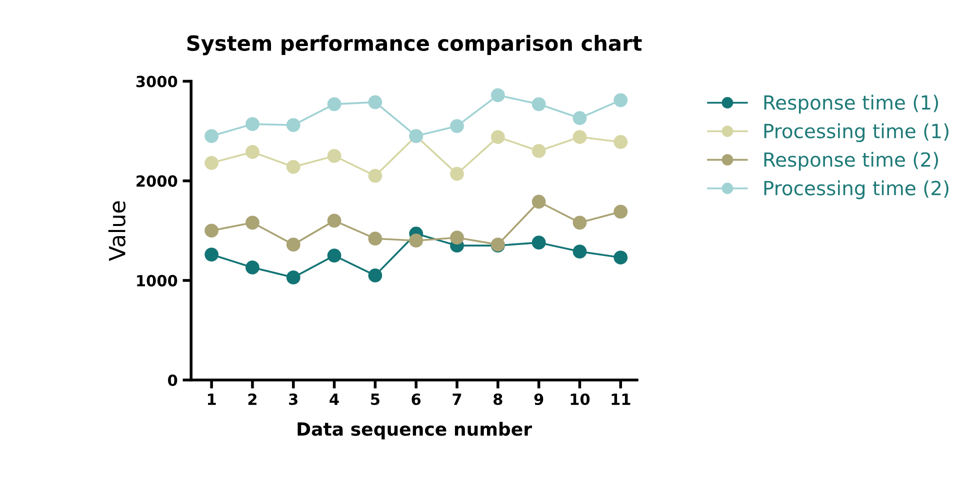 The width and height of the screenshot is (980, 478). Describe the element at coordinates (252, 399) in the screenshot. I see `x-tick-label: 2` at that location.